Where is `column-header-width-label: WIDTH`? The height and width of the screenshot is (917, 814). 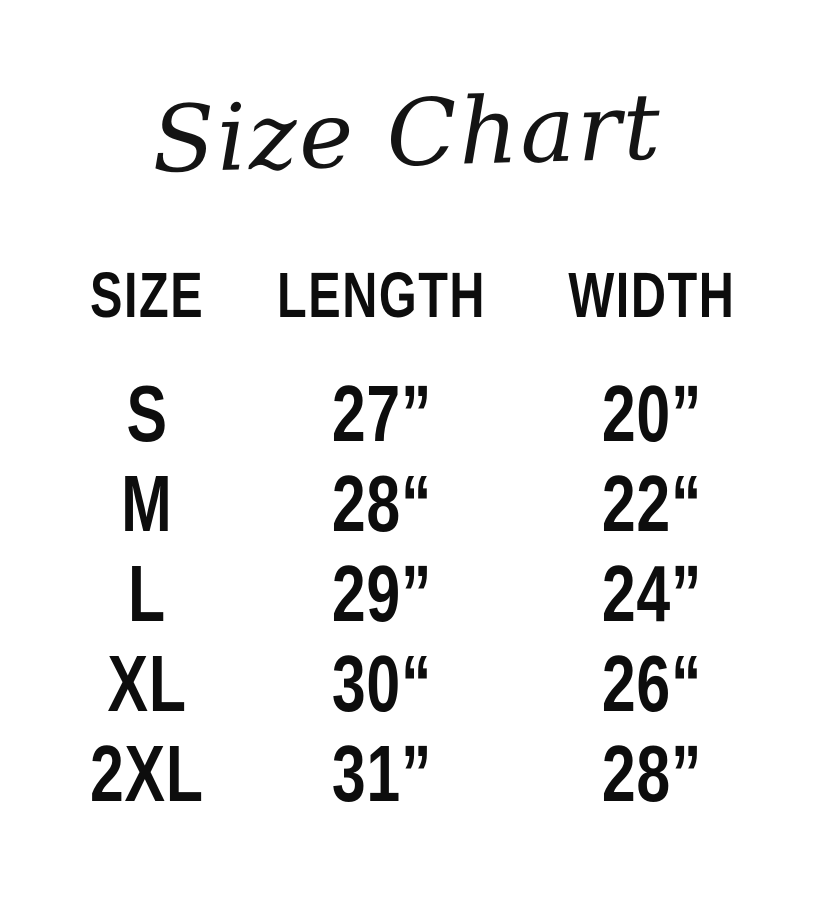
column-header-width-label: WIDTH is located at coordinates (652, 295).